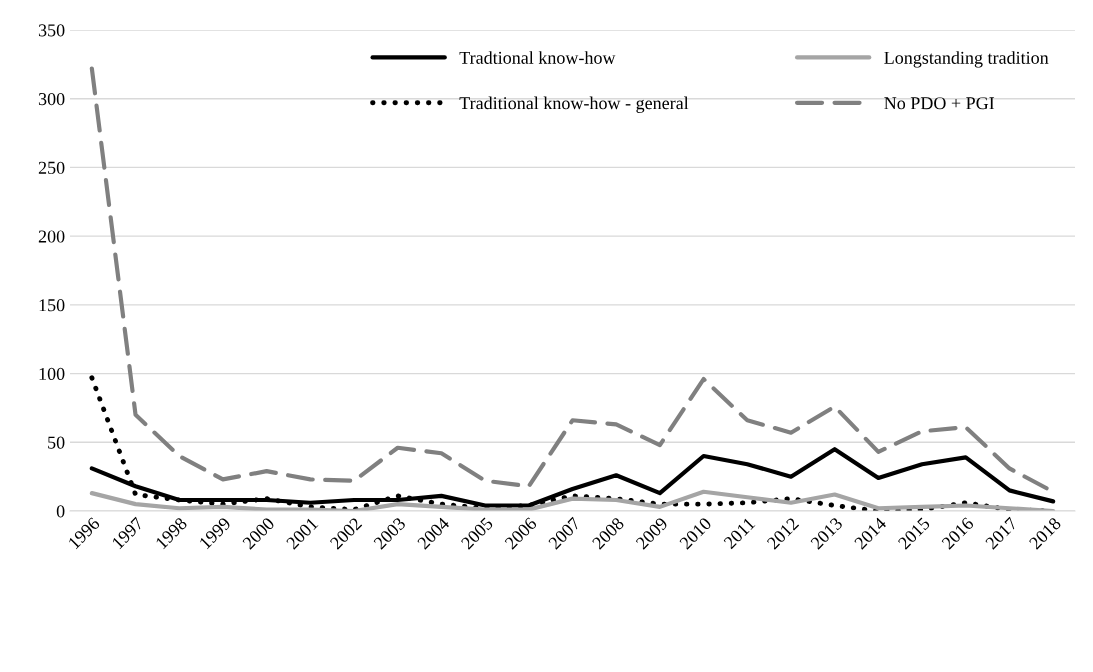  I want to click on line-series, so click(572, 500).